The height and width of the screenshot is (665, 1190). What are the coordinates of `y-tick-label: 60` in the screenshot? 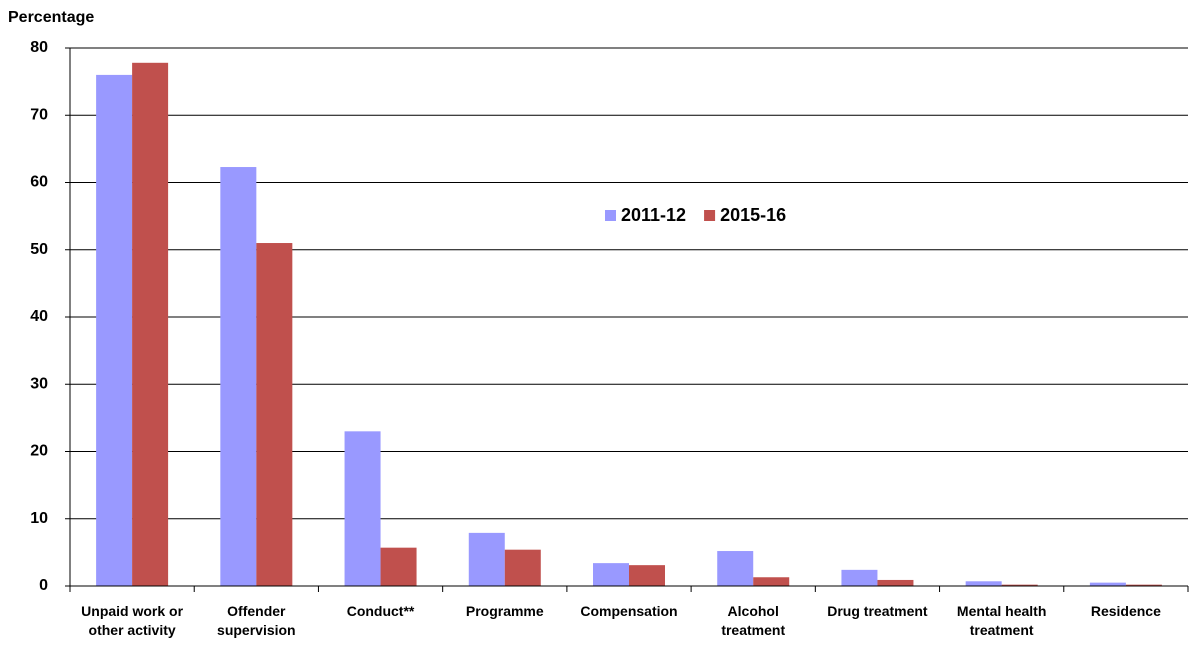 It's located at (39, 182).